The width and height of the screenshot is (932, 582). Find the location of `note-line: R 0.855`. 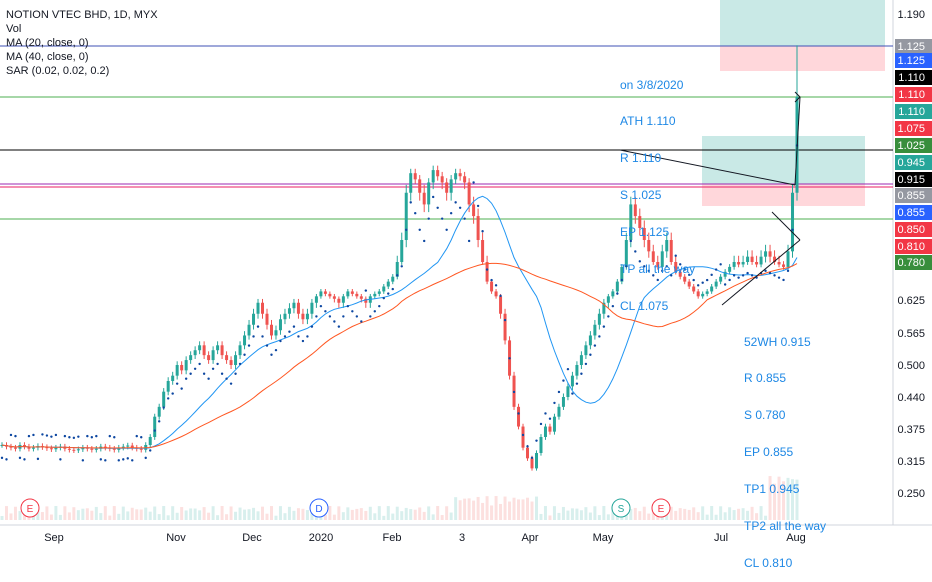

note-line: R 0.855 is located at coordinates (765, 378).